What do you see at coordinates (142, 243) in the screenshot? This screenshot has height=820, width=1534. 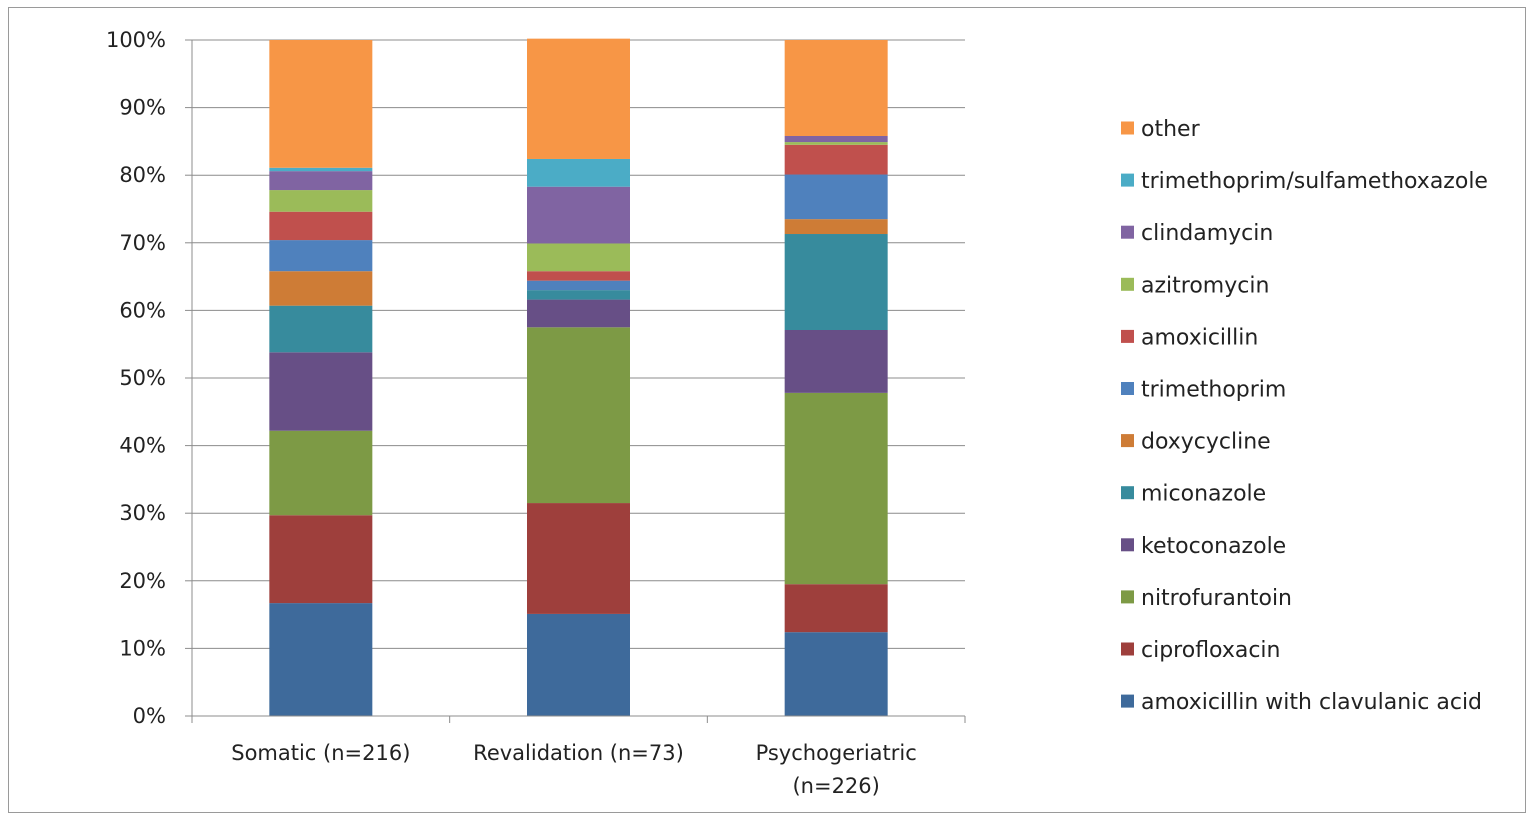 I see `y-tick-label: 70%` at bounding box center [142, 243].